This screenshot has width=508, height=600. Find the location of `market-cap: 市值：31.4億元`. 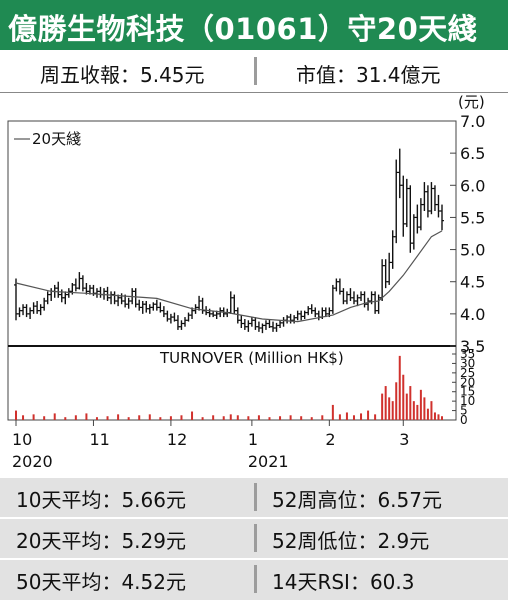

market-cap: 市值：31.4億元 is located at coordinates (368, 75).